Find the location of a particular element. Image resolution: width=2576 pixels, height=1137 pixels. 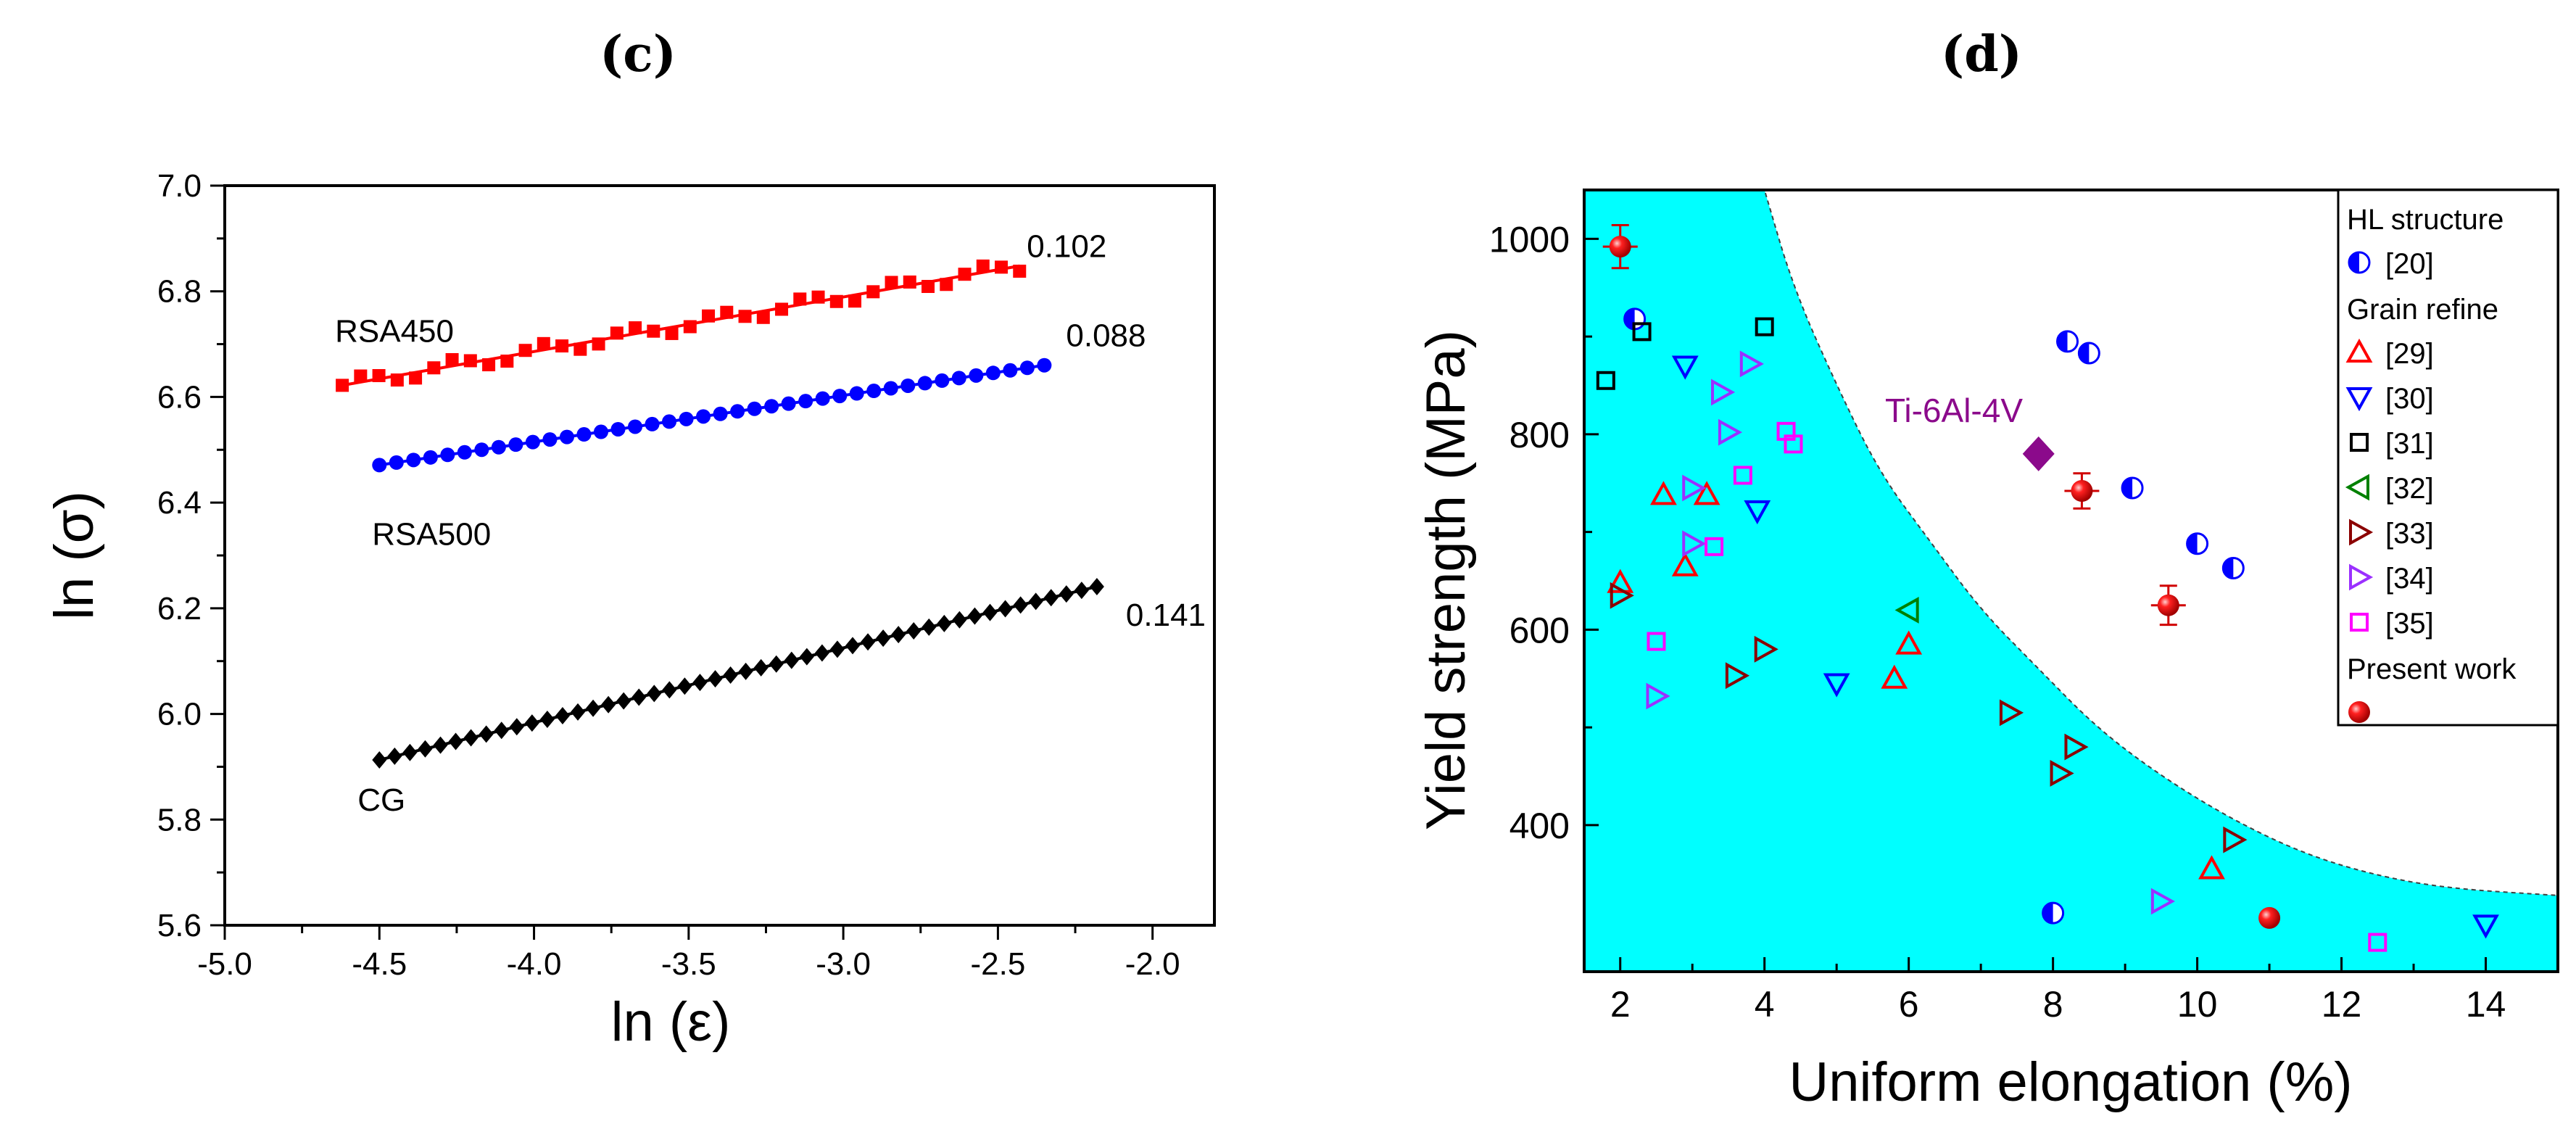

legend-entry-label: [20] is located at coordinates (2409, 264).